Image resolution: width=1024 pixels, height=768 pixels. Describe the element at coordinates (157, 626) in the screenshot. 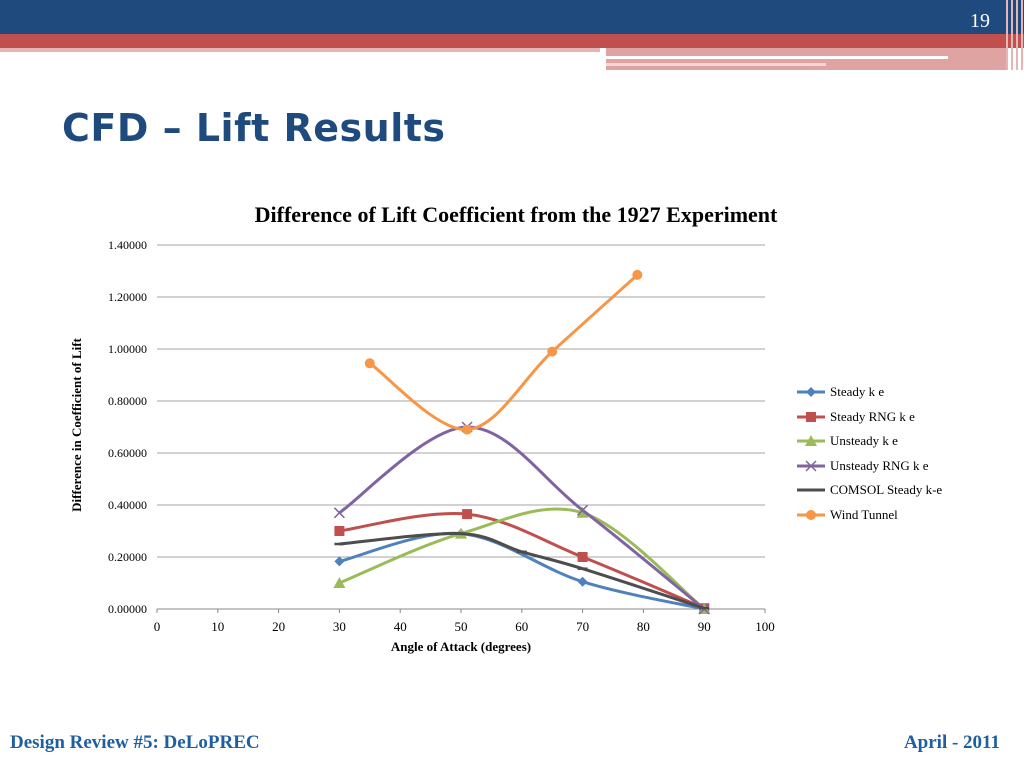

I see `x-tick-label: 0` at that location.